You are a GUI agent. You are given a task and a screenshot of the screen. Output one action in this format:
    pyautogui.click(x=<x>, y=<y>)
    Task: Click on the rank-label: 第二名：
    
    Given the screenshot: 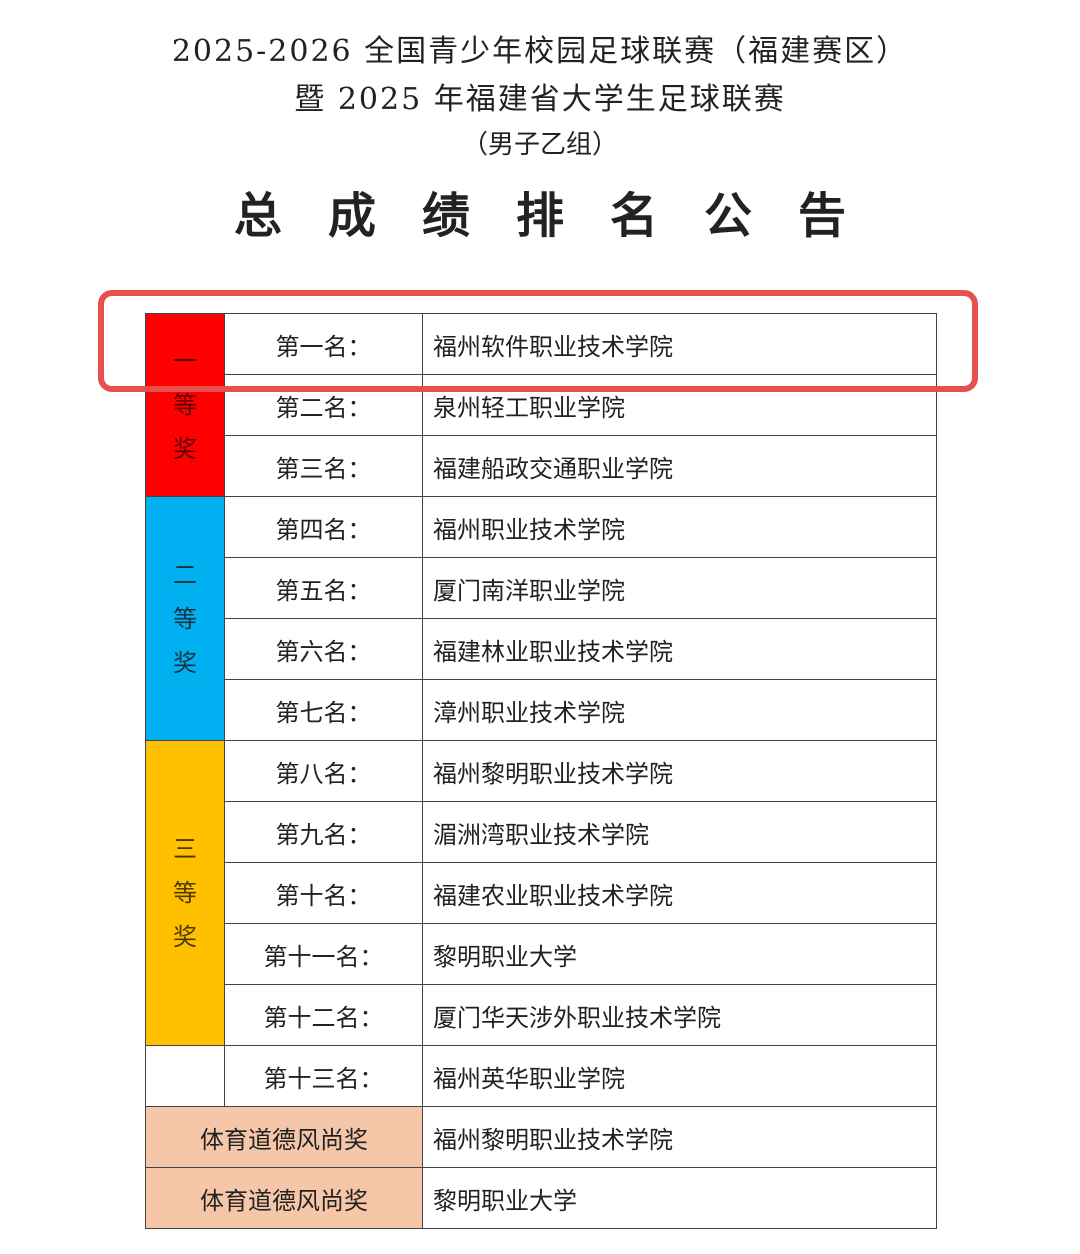 What is the action you would take?
    pyautogui.click(x=323, y=405)
    